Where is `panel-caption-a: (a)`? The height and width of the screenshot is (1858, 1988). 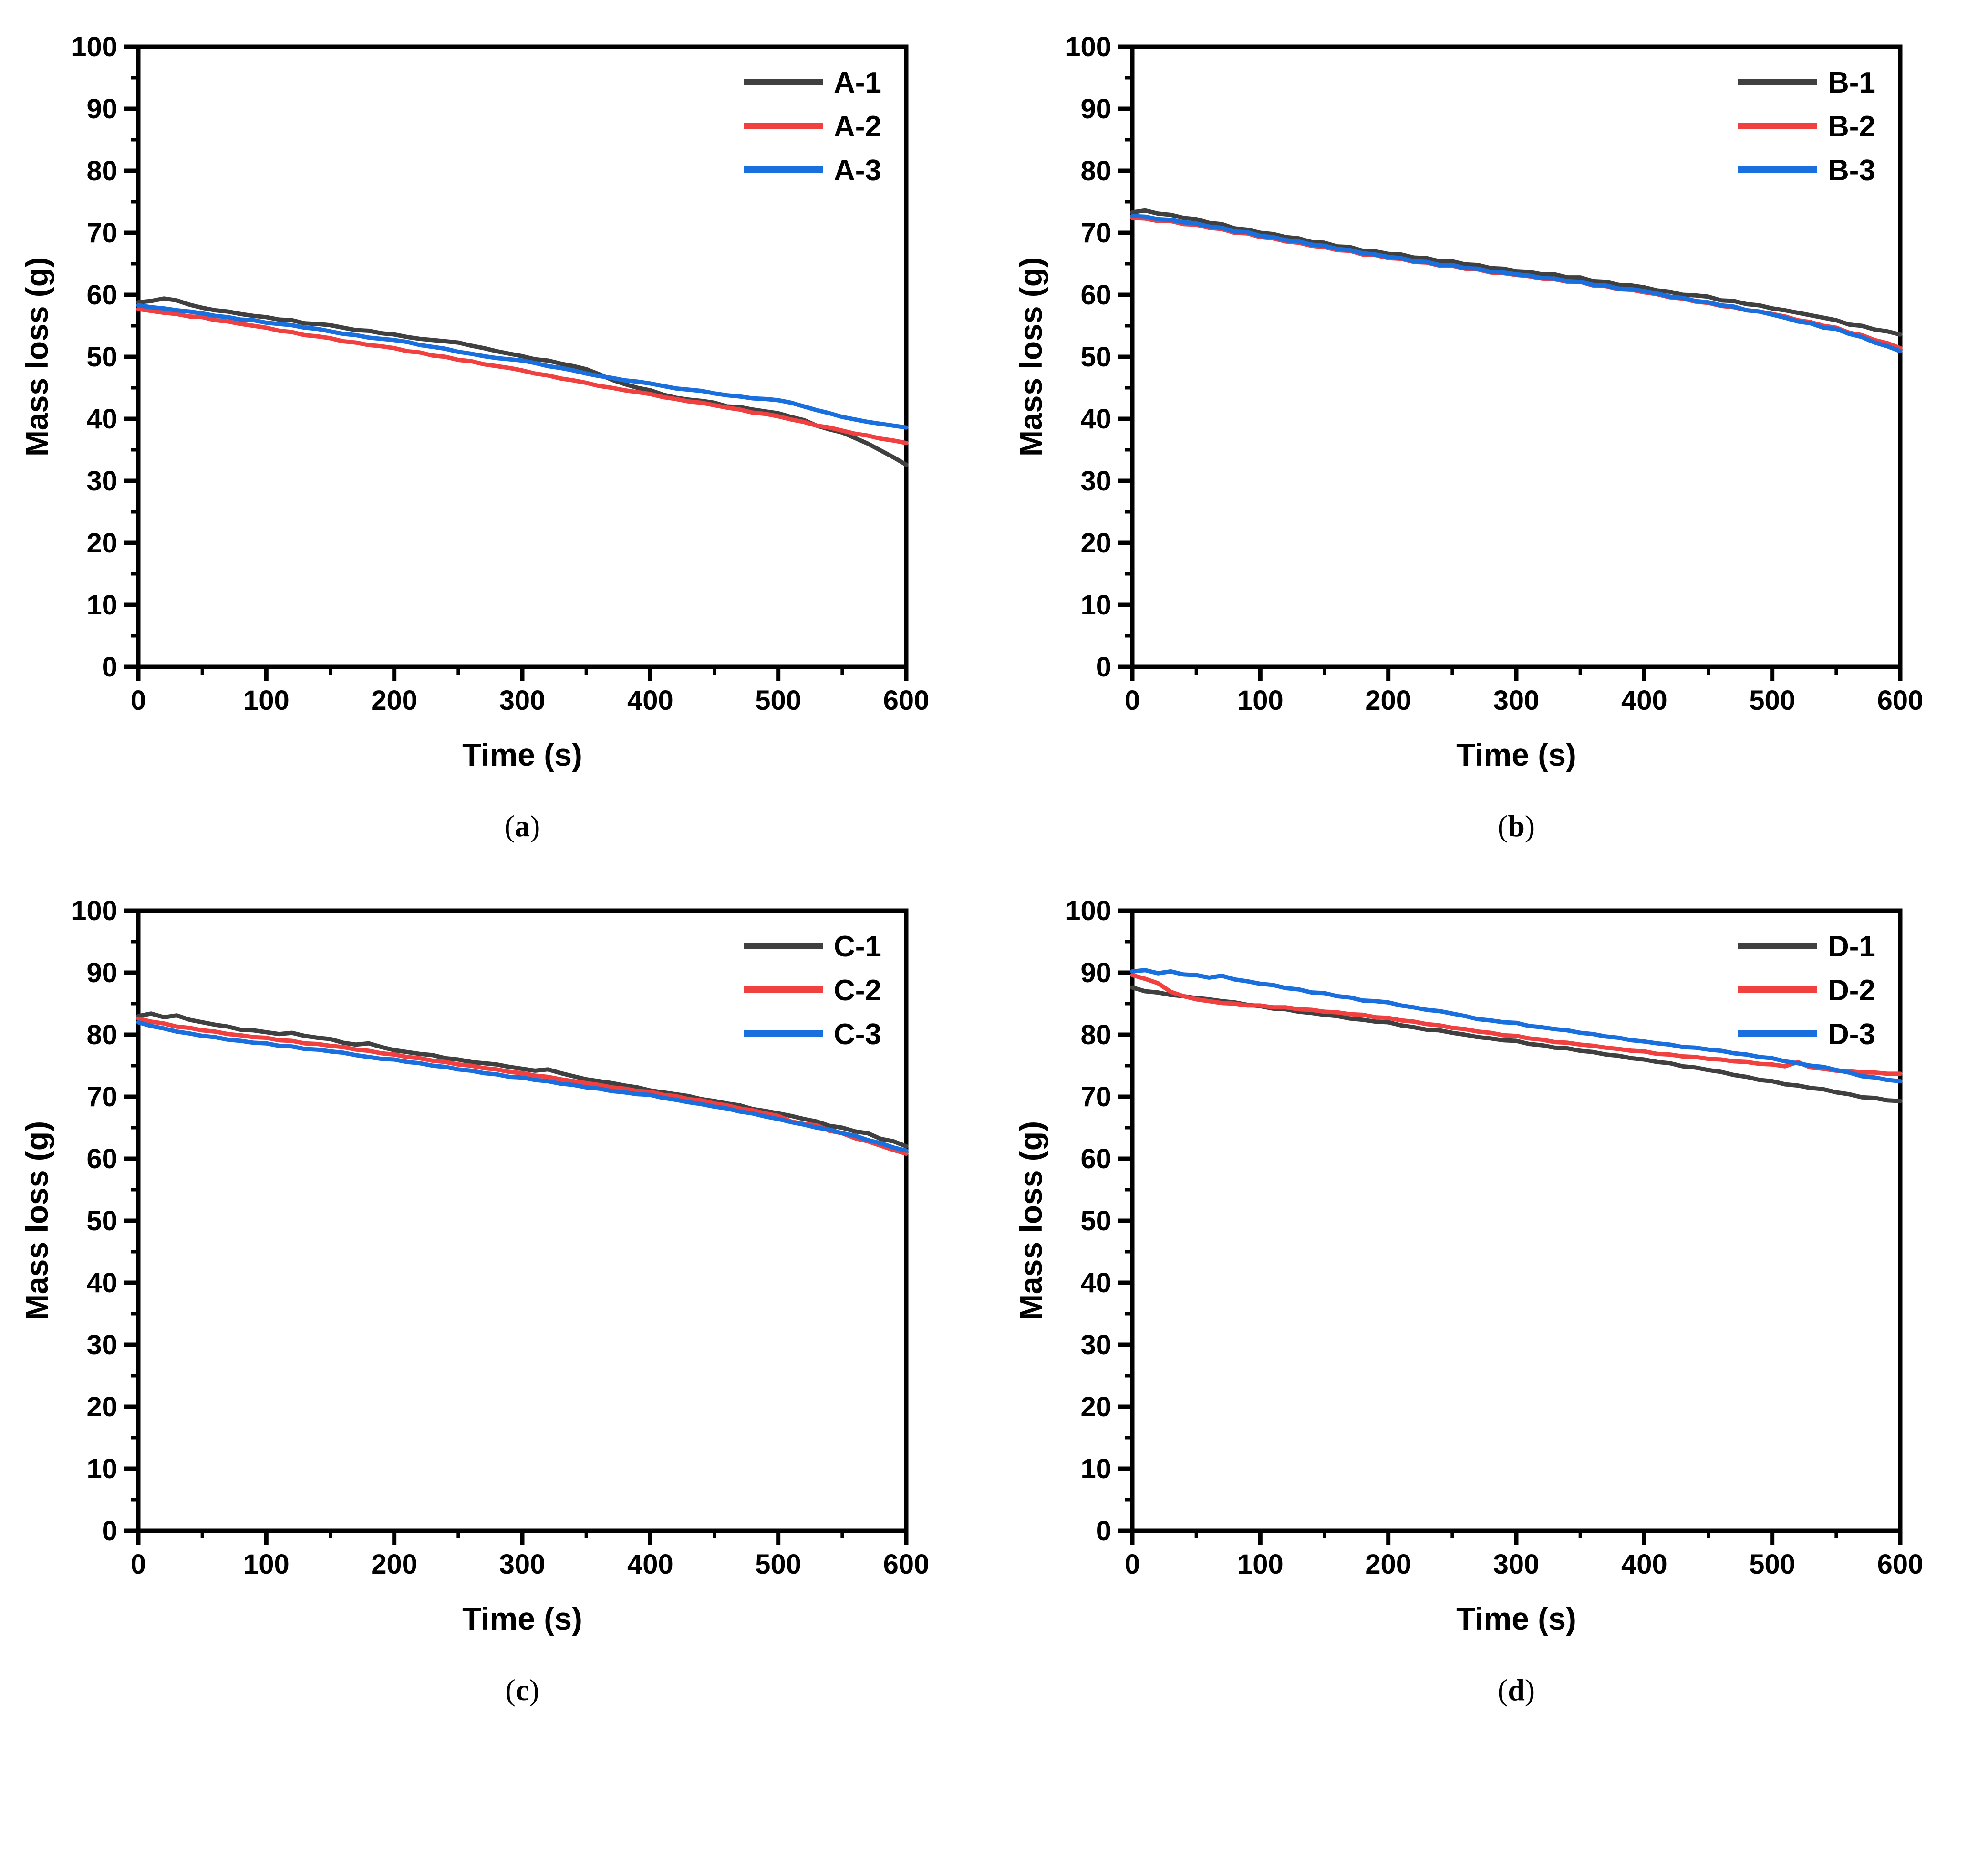
panel-caption-a: (a) is located at coordinates (522, 826).